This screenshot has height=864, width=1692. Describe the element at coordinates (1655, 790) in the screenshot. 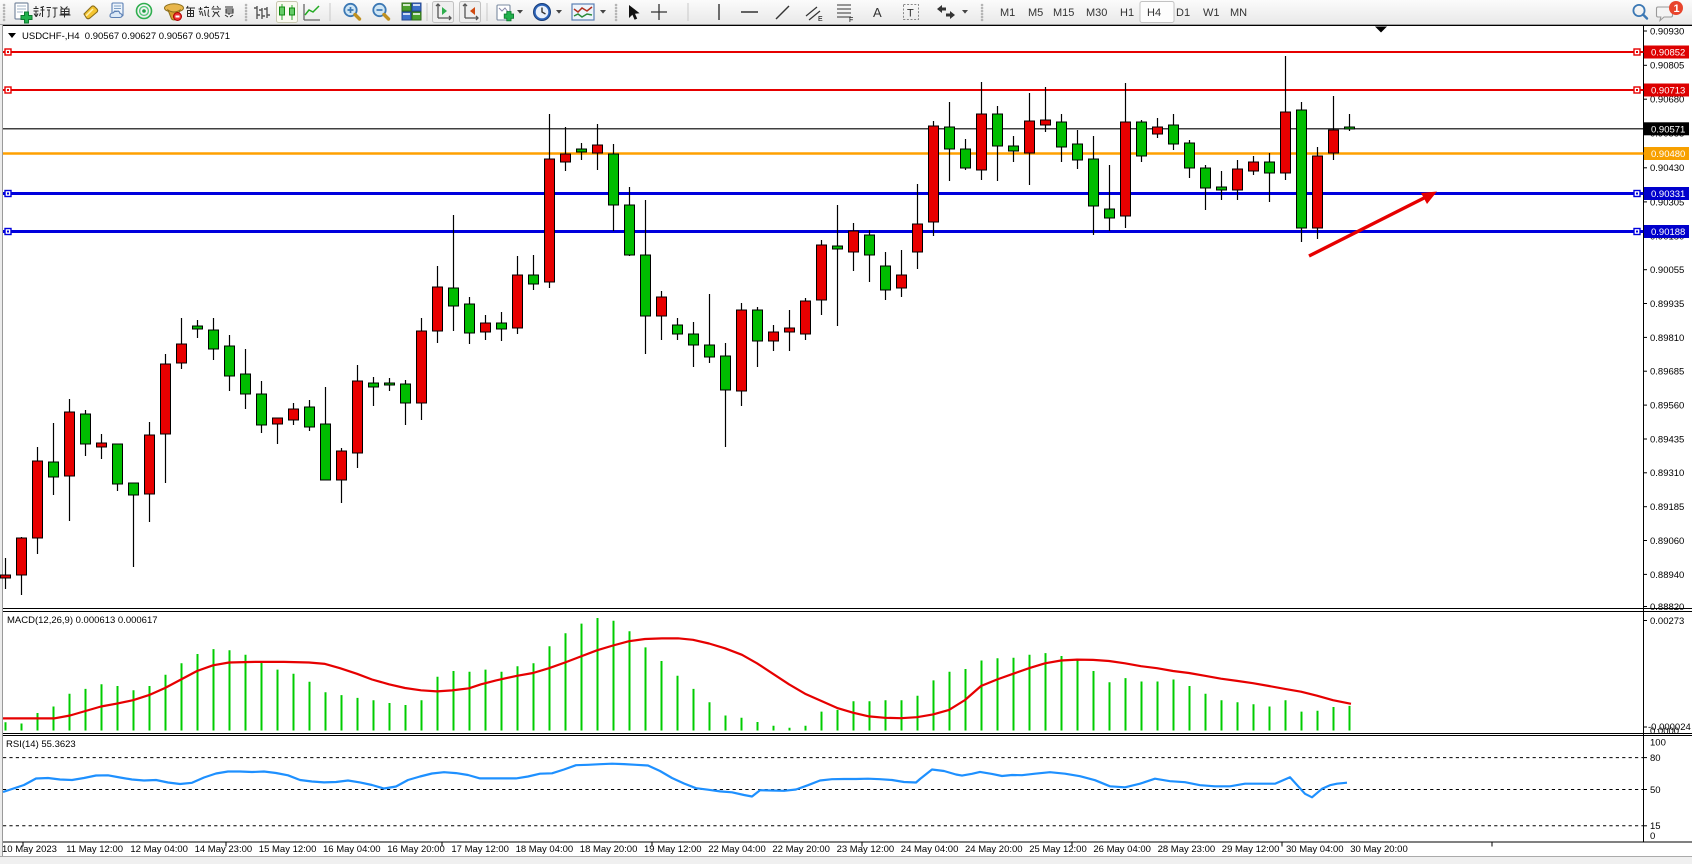

I see `svg-text: 50` at that location.